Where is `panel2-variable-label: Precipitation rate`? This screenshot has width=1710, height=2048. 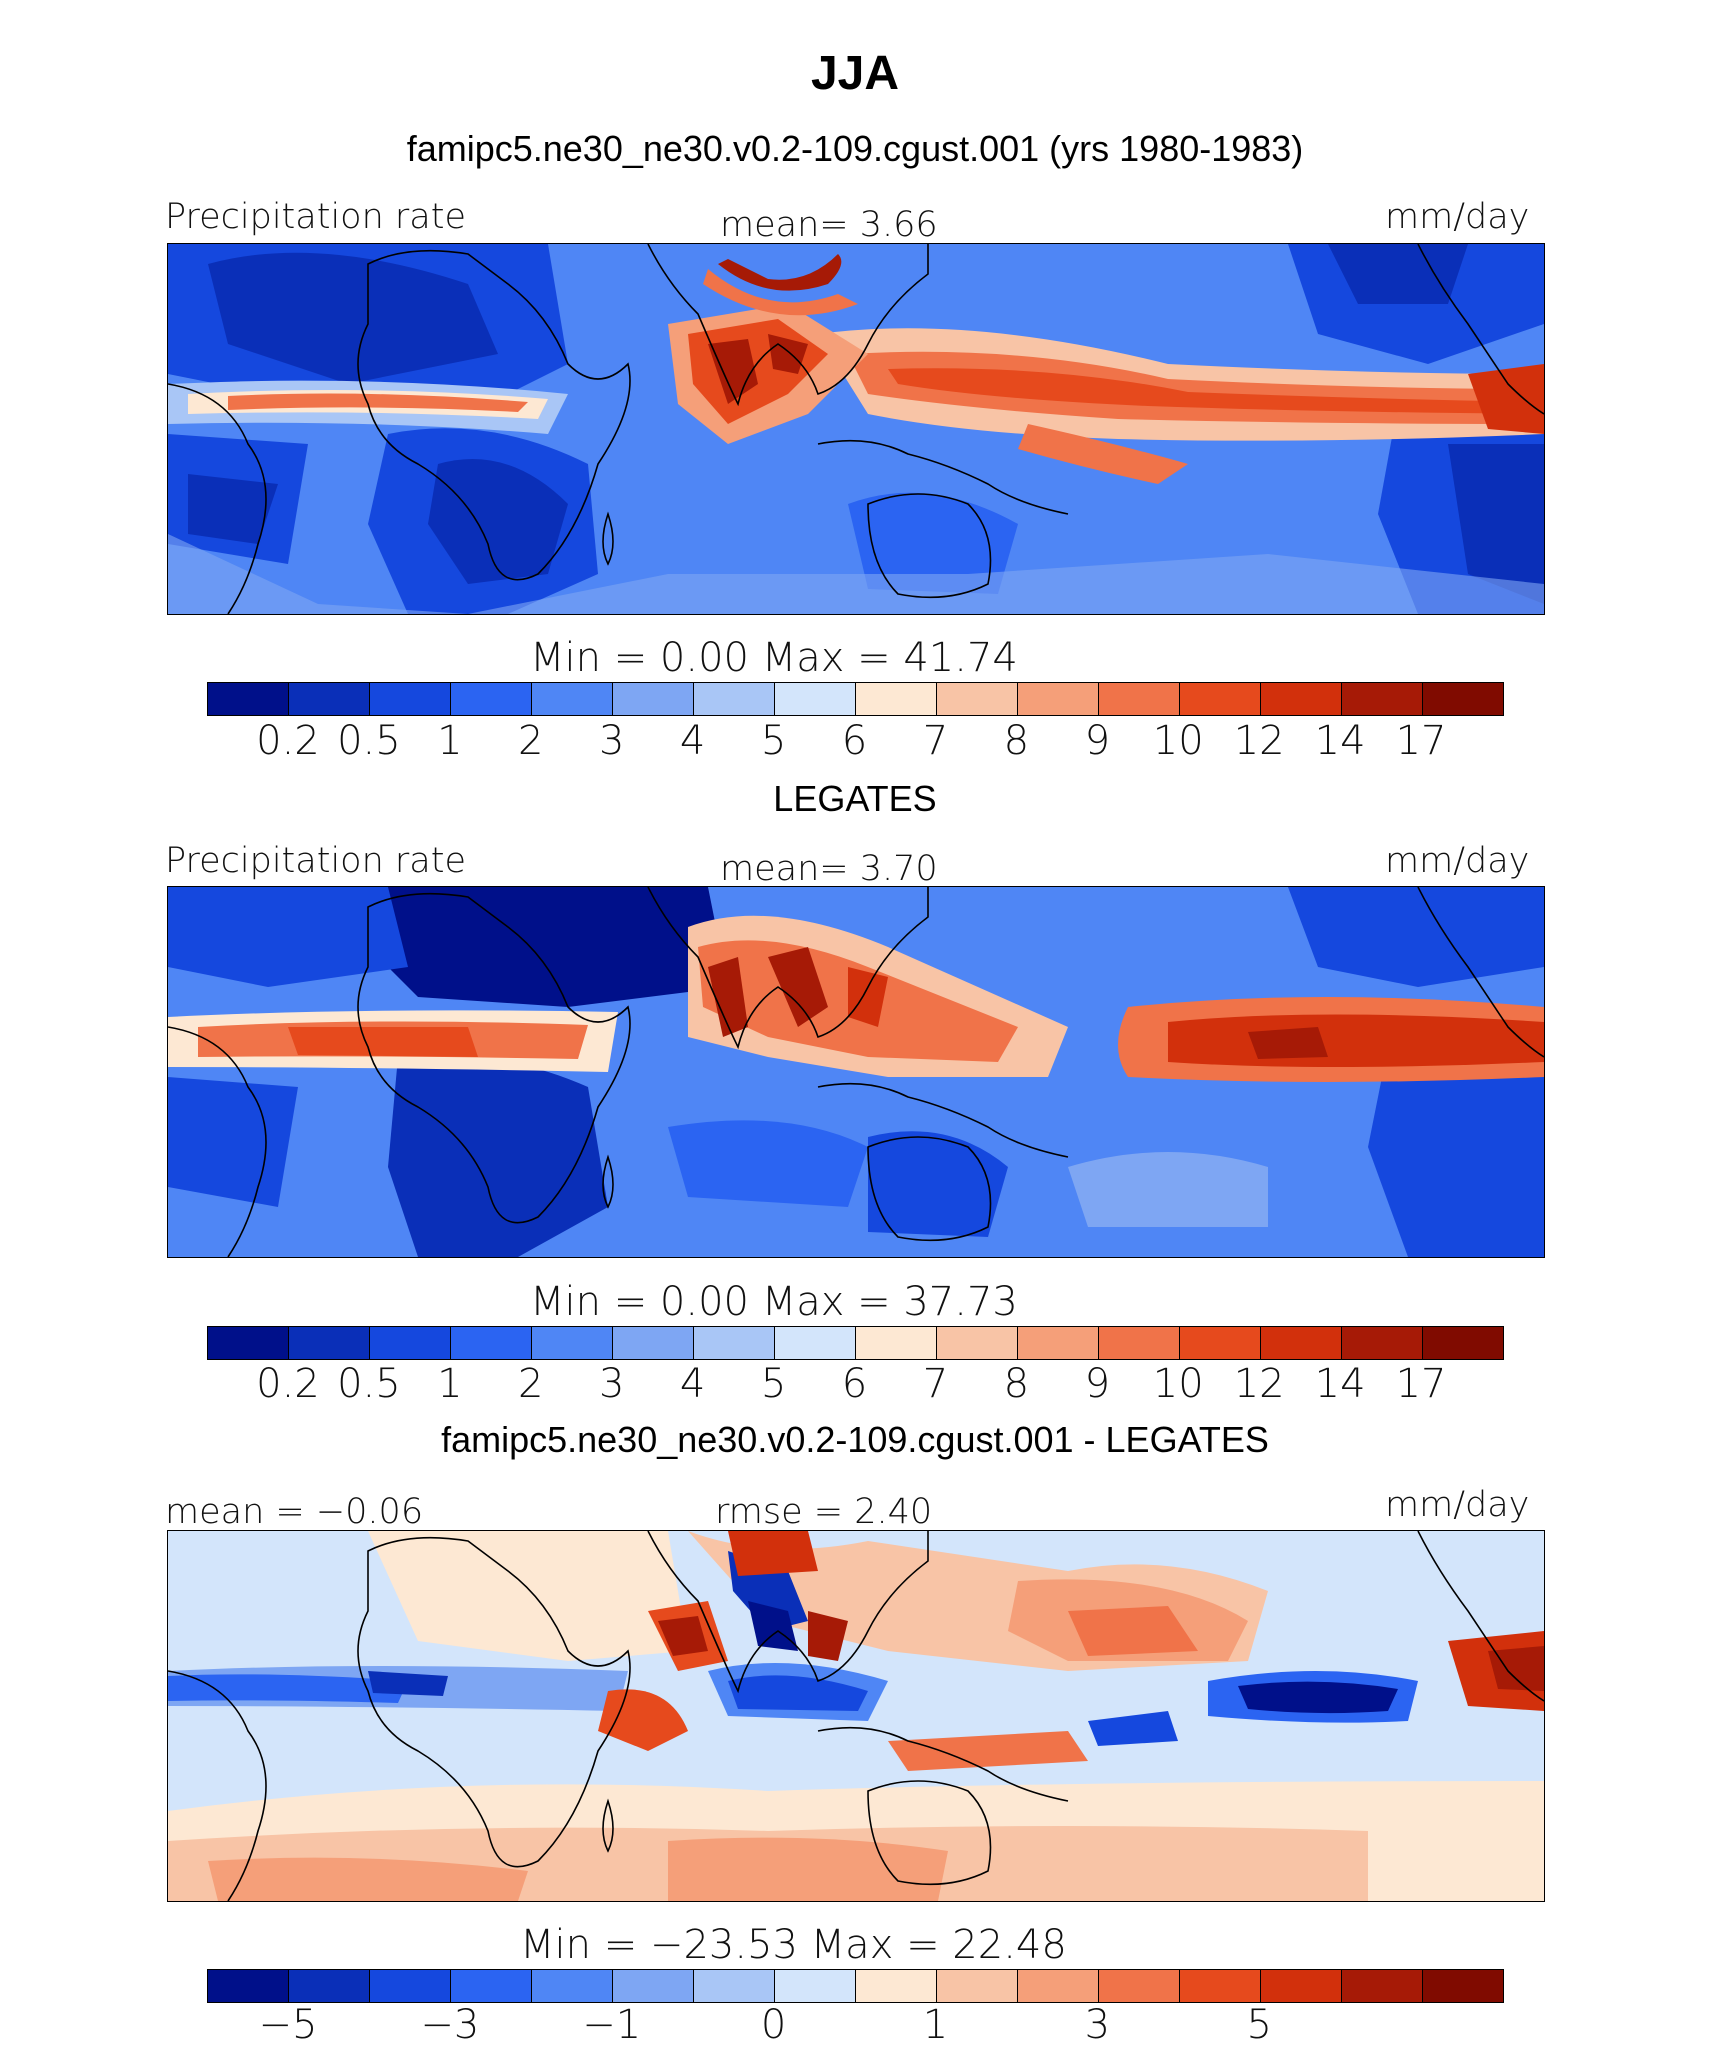
panel2-variable-label: Precipitation rate is located at coordinates (315, 861).